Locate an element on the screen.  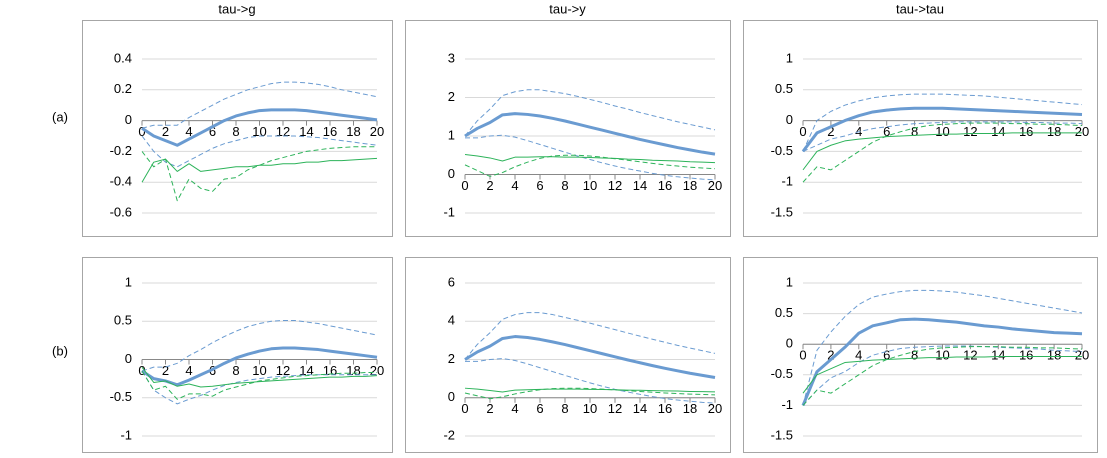
x-tick-label: 6 is located at coordinates (539, 408).